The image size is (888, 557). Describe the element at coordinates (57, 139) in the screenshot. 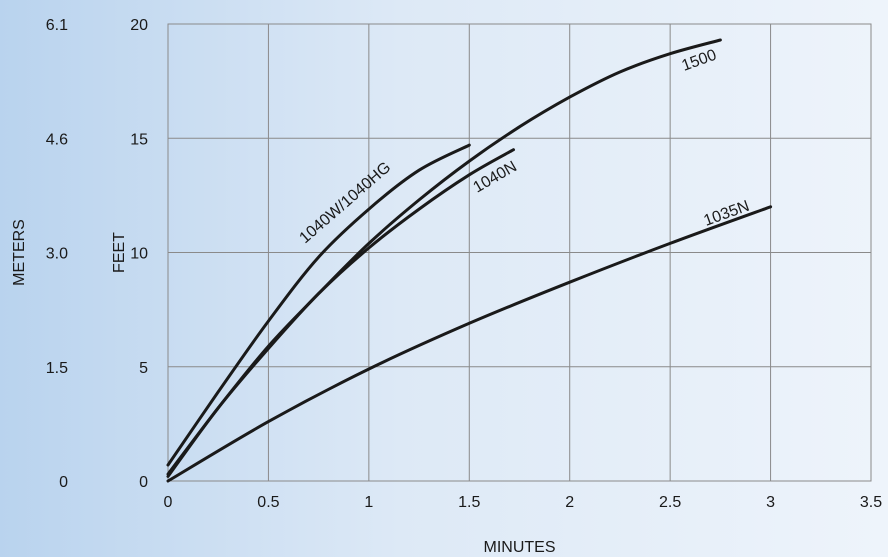

I see `y2-tick-label: 4.6` at that location.